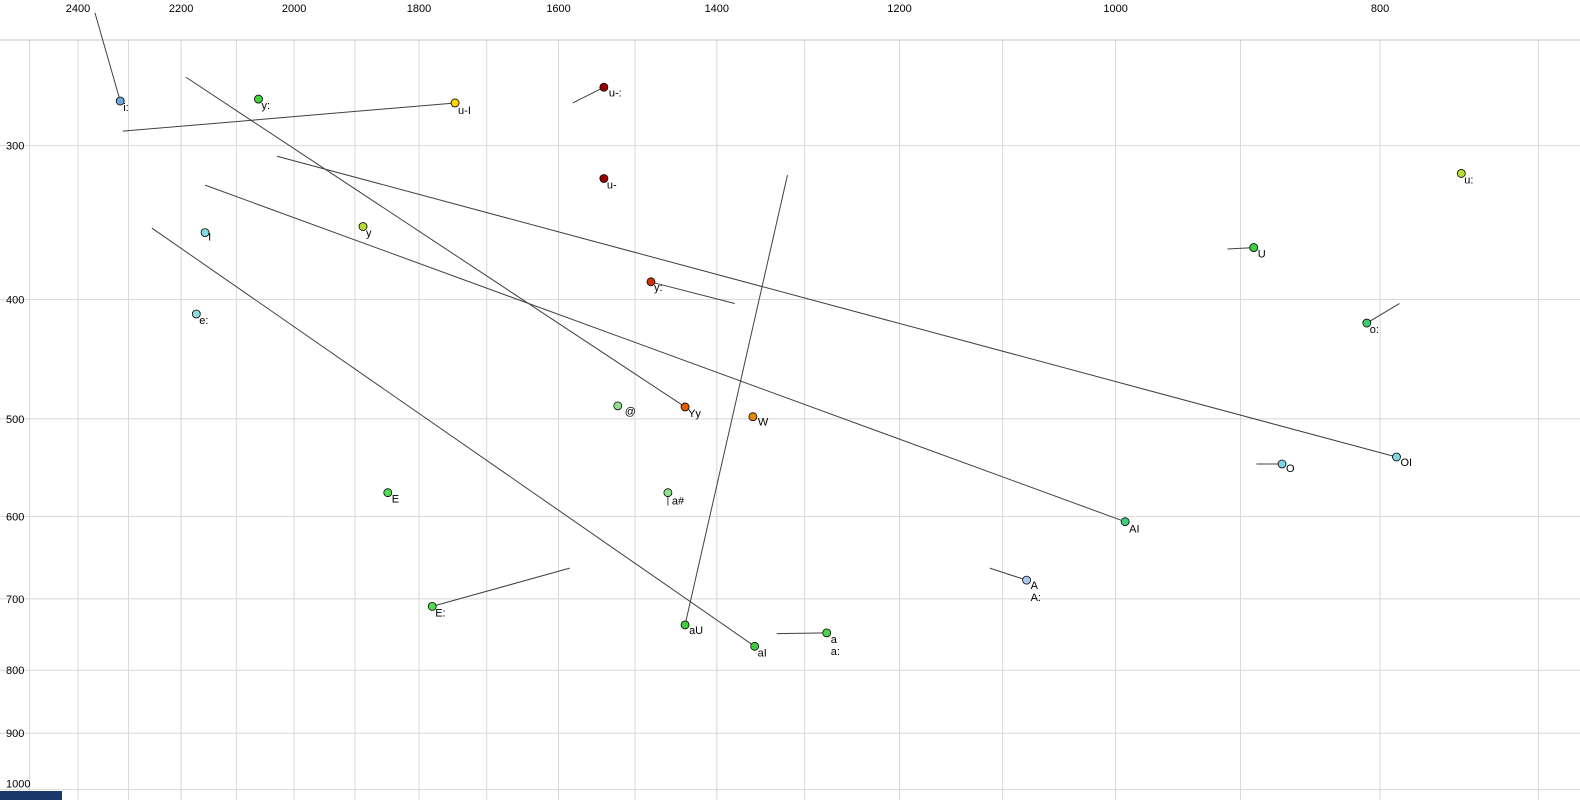 Image resolution: width=1580 pixels, height=800 pixels. I want to click on y-tick-label: 400, so click(15, 300).